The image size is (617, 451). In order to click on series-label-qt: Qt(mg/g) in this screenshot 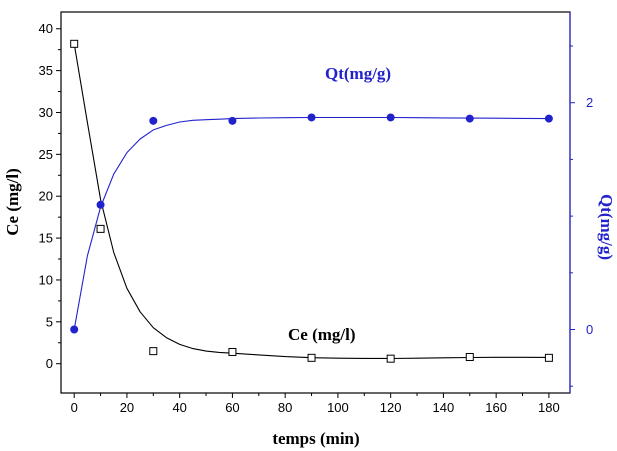, I will do `click(358, 73)`.